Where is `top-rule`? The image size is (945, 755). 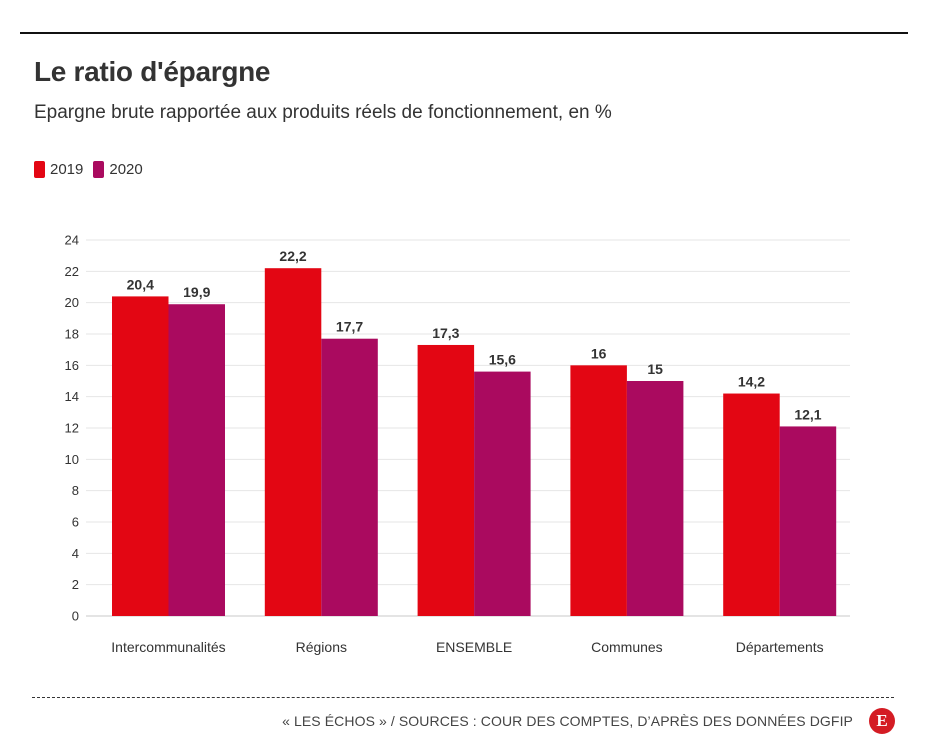 top-rule is located at coordinates (464, 33).